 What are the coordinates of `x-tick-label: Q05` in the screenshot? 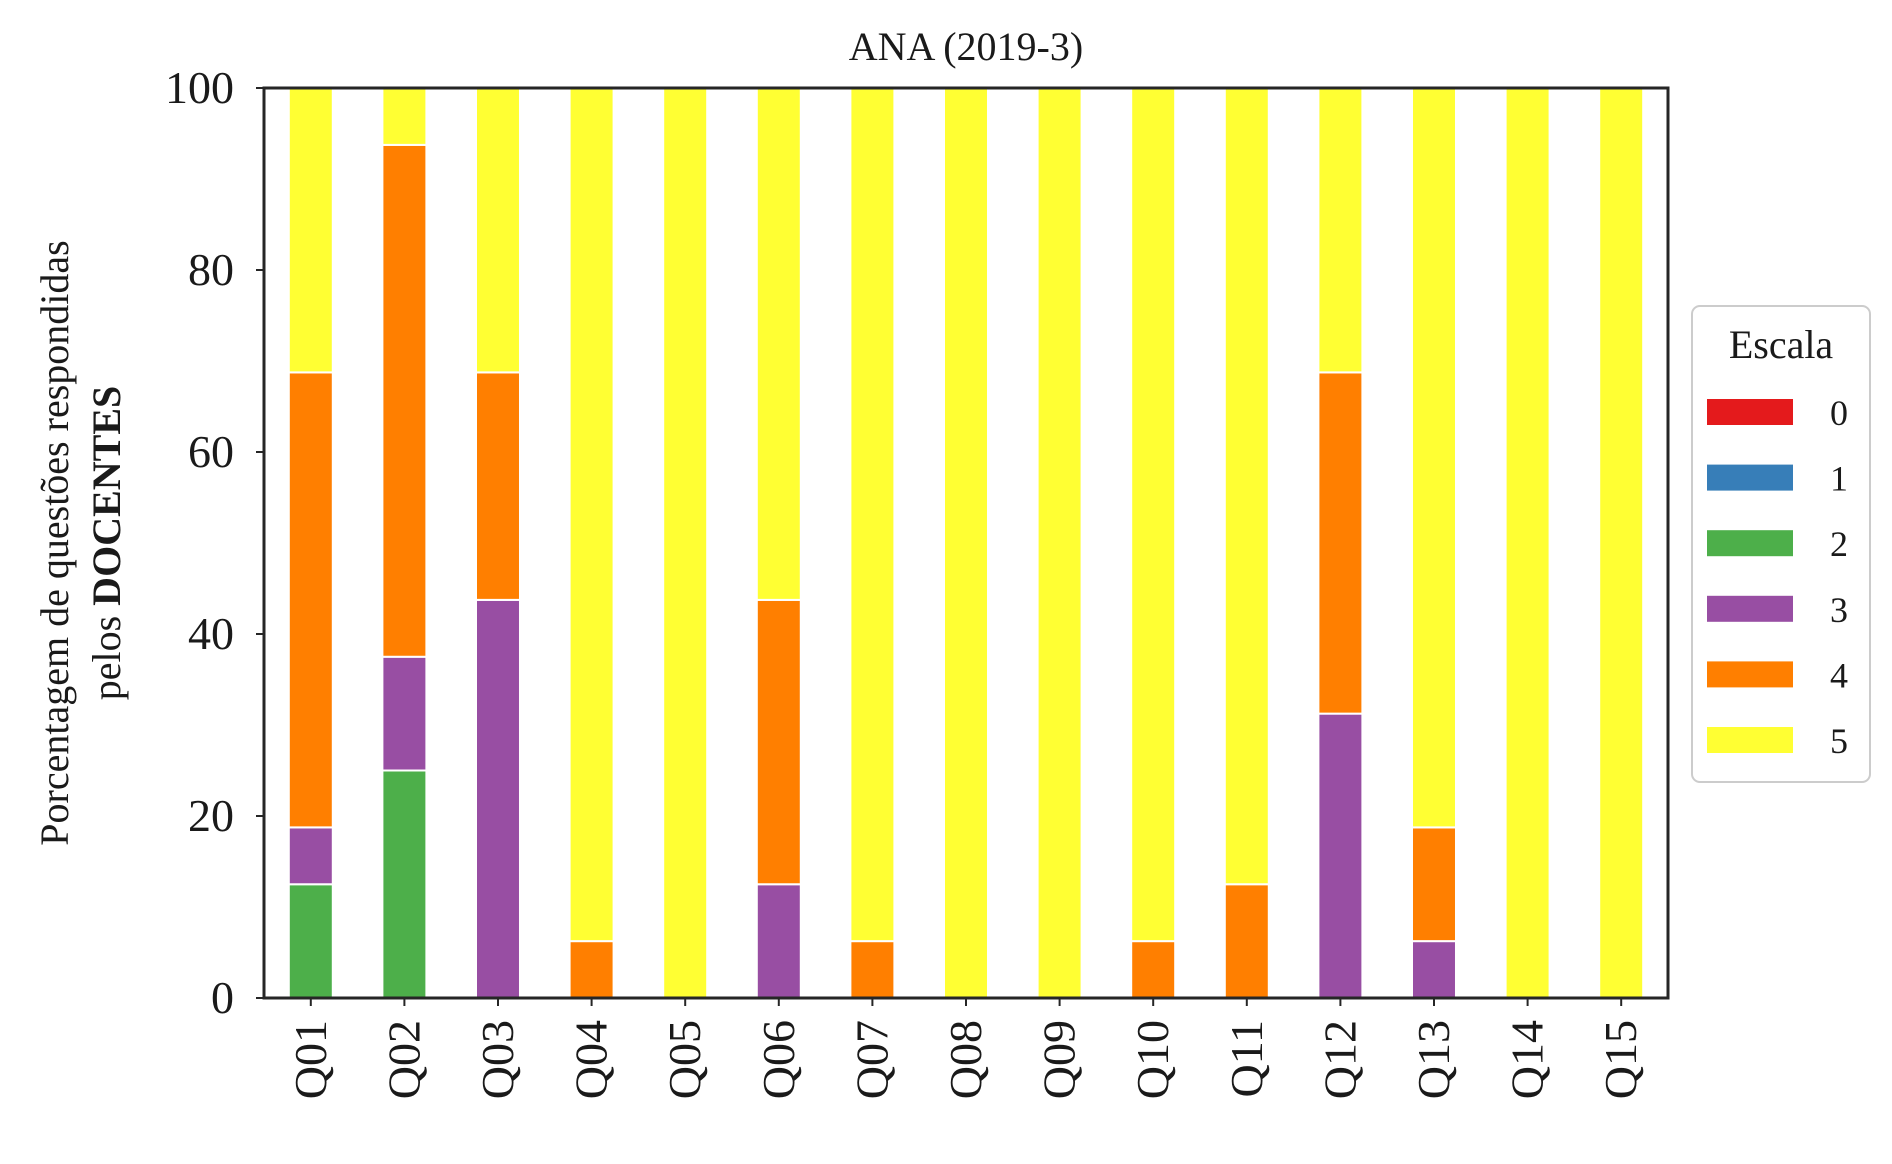 It's located at (684, 1059).